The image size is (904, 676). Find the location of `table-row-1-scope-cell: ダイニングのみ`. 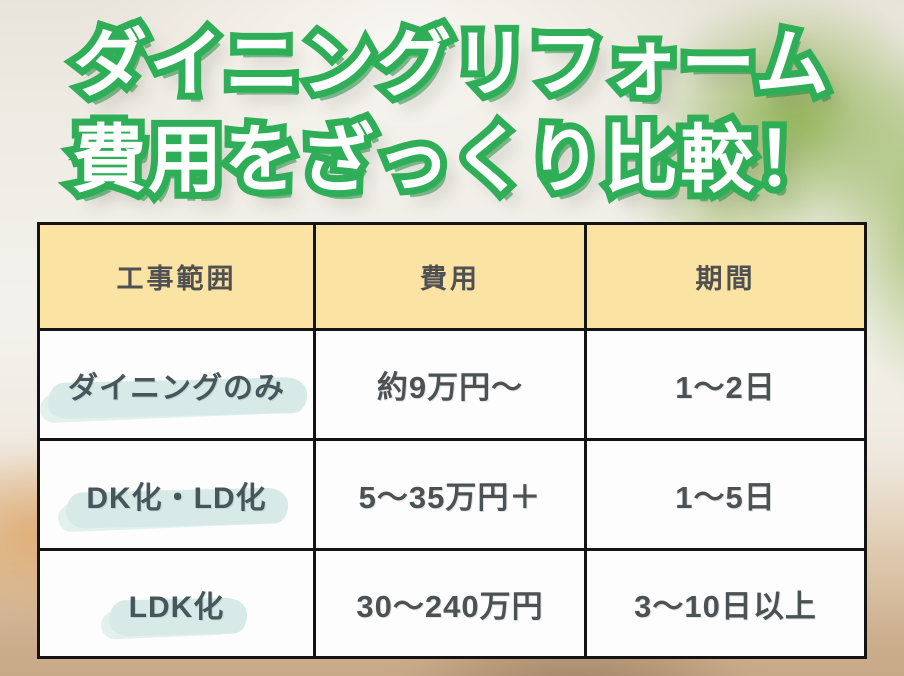

table-row-1-scope-cell: ダイニングのみ is located at coordinates (177, 386).